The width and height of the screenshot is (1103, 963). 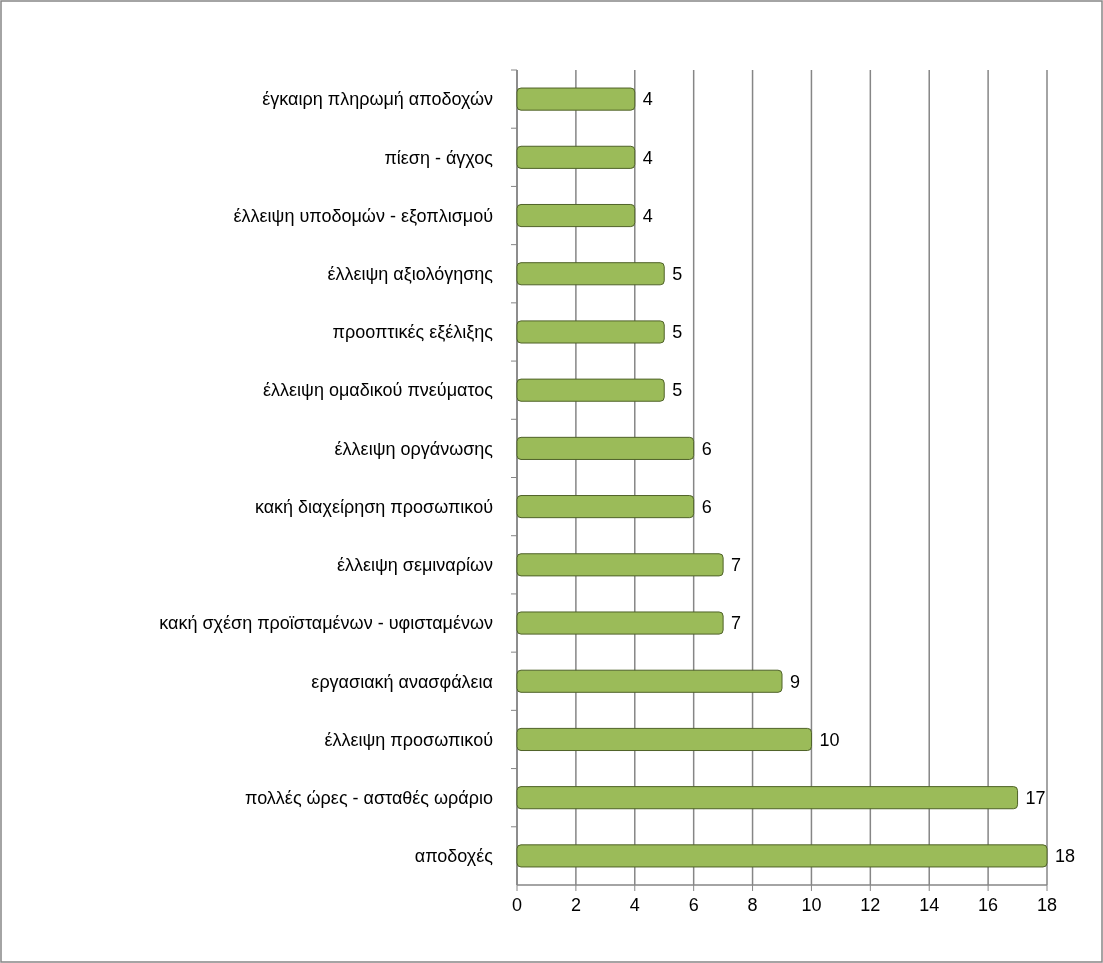 What do you see at coordinates (402, 681) in the screenshot?
I see `y-tick-label: εργασιακή ανασφάλεια` at bounding box center [402, 681].